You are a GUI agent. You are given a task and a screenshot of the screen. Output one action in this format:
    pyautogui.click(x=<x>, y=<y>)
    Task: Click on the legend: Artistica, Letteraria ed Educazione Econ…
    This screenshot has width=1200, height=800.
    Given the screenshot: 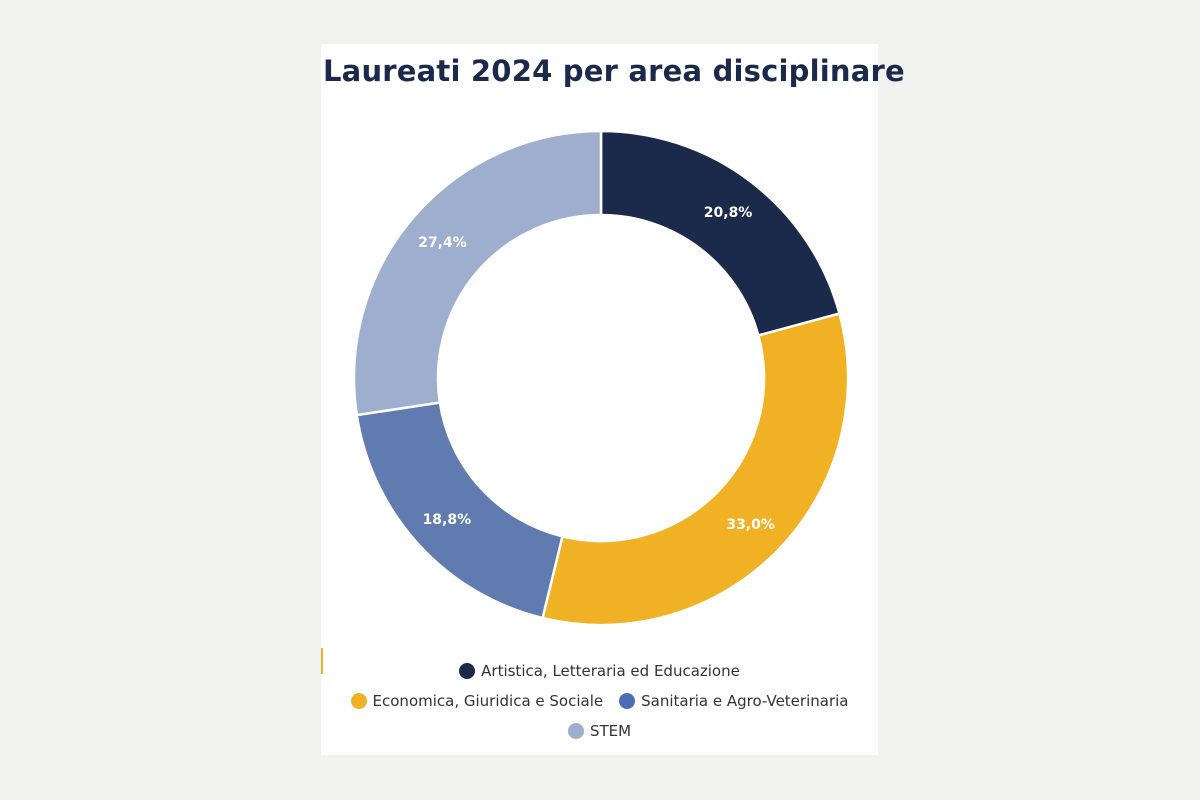 What is the action you would take?
    pyautogui.click(x=599, y=701)
    